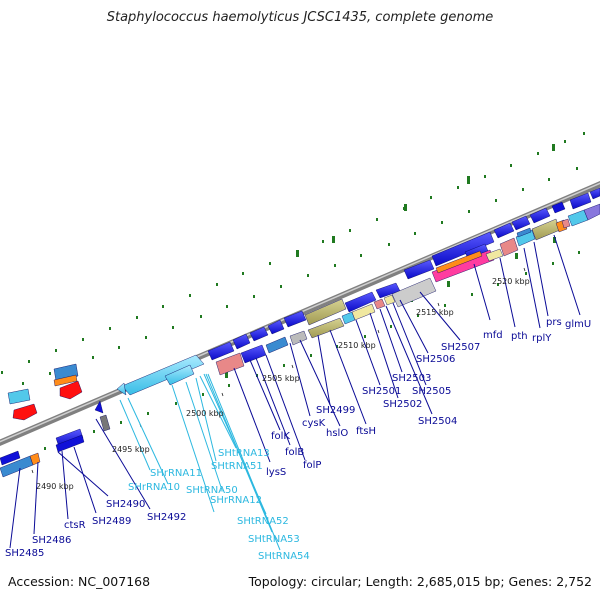 Image resolution: width=600 pixels, height=600 pixels. Describe the element at coordinates (366, 431) in the screenshot. I see `gene-label-ftsh: ftsH` at that location.